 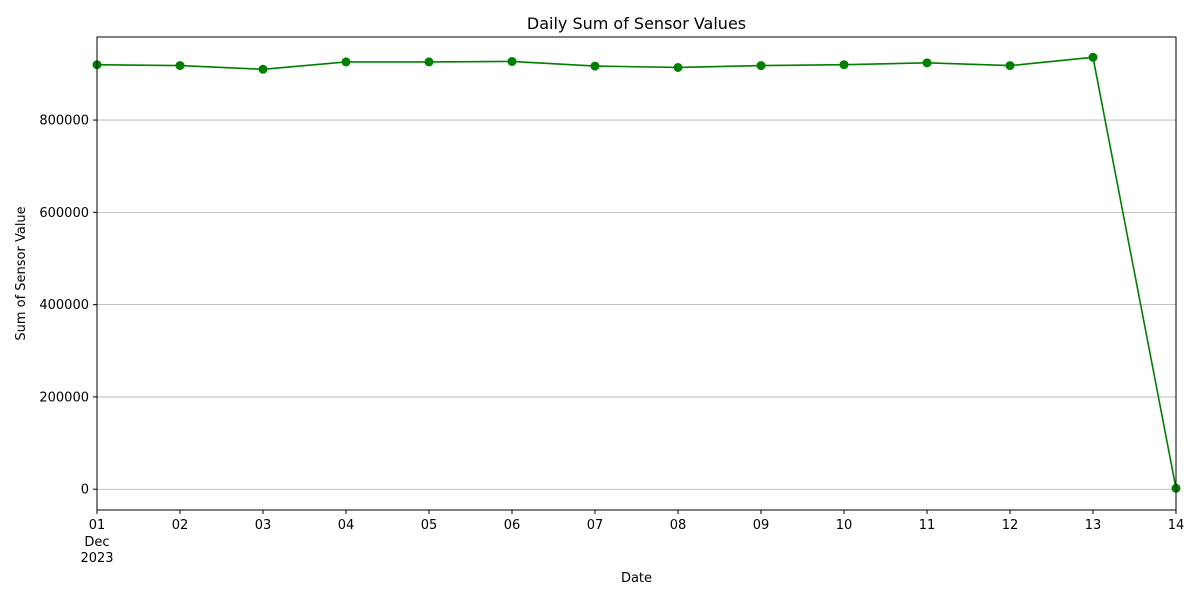 I want to click on y-tick-label: 0, so click(x=85, y=490).